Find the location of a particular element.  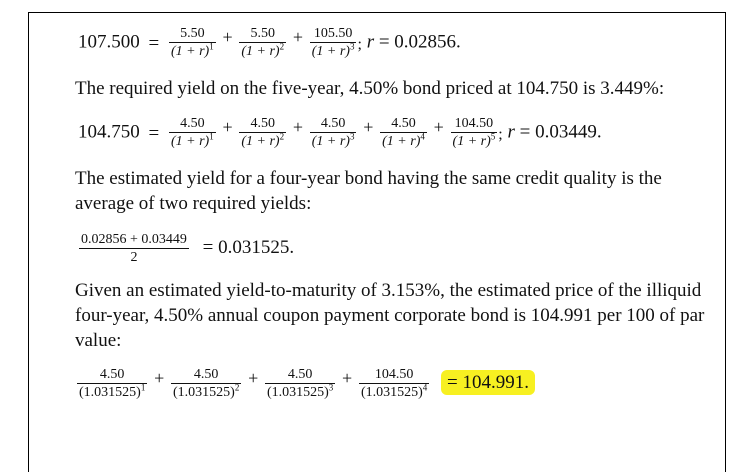

fraction-term: 4.50 (1.031525)2 is located at coordinates (206, 384).